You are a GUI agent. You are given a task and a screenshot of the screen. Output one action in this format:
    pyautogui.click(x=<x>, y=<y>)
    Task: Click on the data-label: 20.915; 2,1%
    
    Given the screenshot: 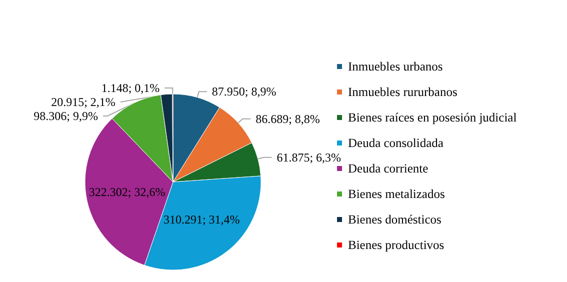 What is the action you would take?
    pyautogui.click(x=83, y=102)
    